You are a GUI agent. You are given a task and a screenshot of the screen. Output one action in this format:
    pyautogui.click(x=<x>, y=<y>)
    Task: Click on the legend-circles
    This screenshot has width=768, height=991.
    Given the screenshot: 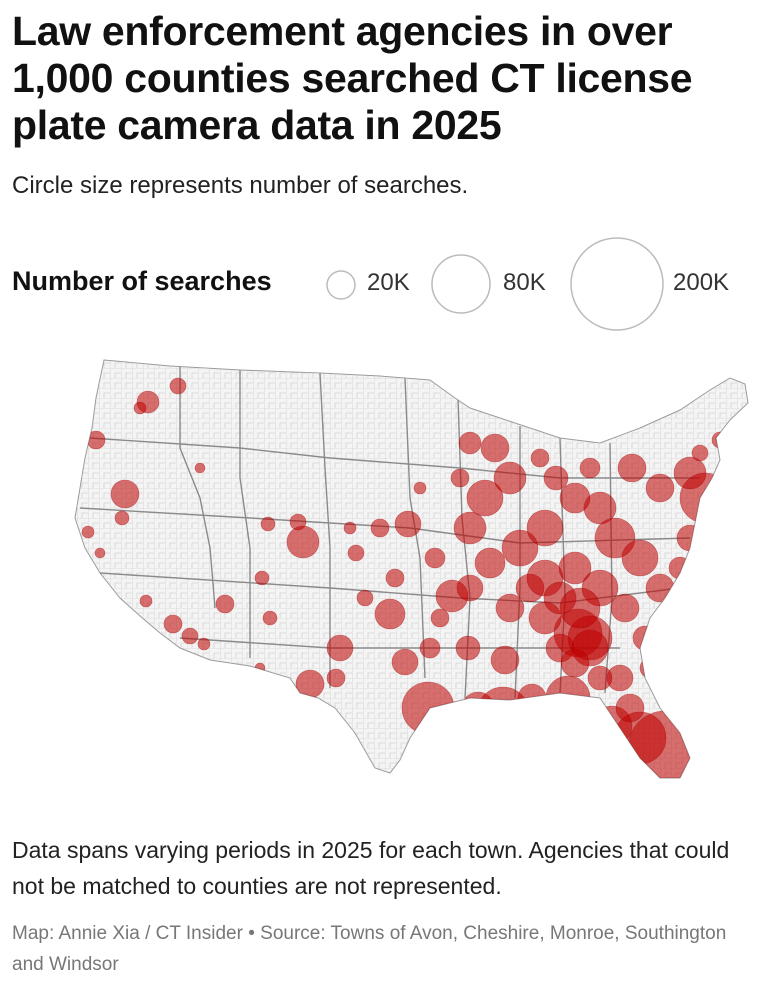 What is the action you would take?
    pyautogui.click(x=495, y=284)
    